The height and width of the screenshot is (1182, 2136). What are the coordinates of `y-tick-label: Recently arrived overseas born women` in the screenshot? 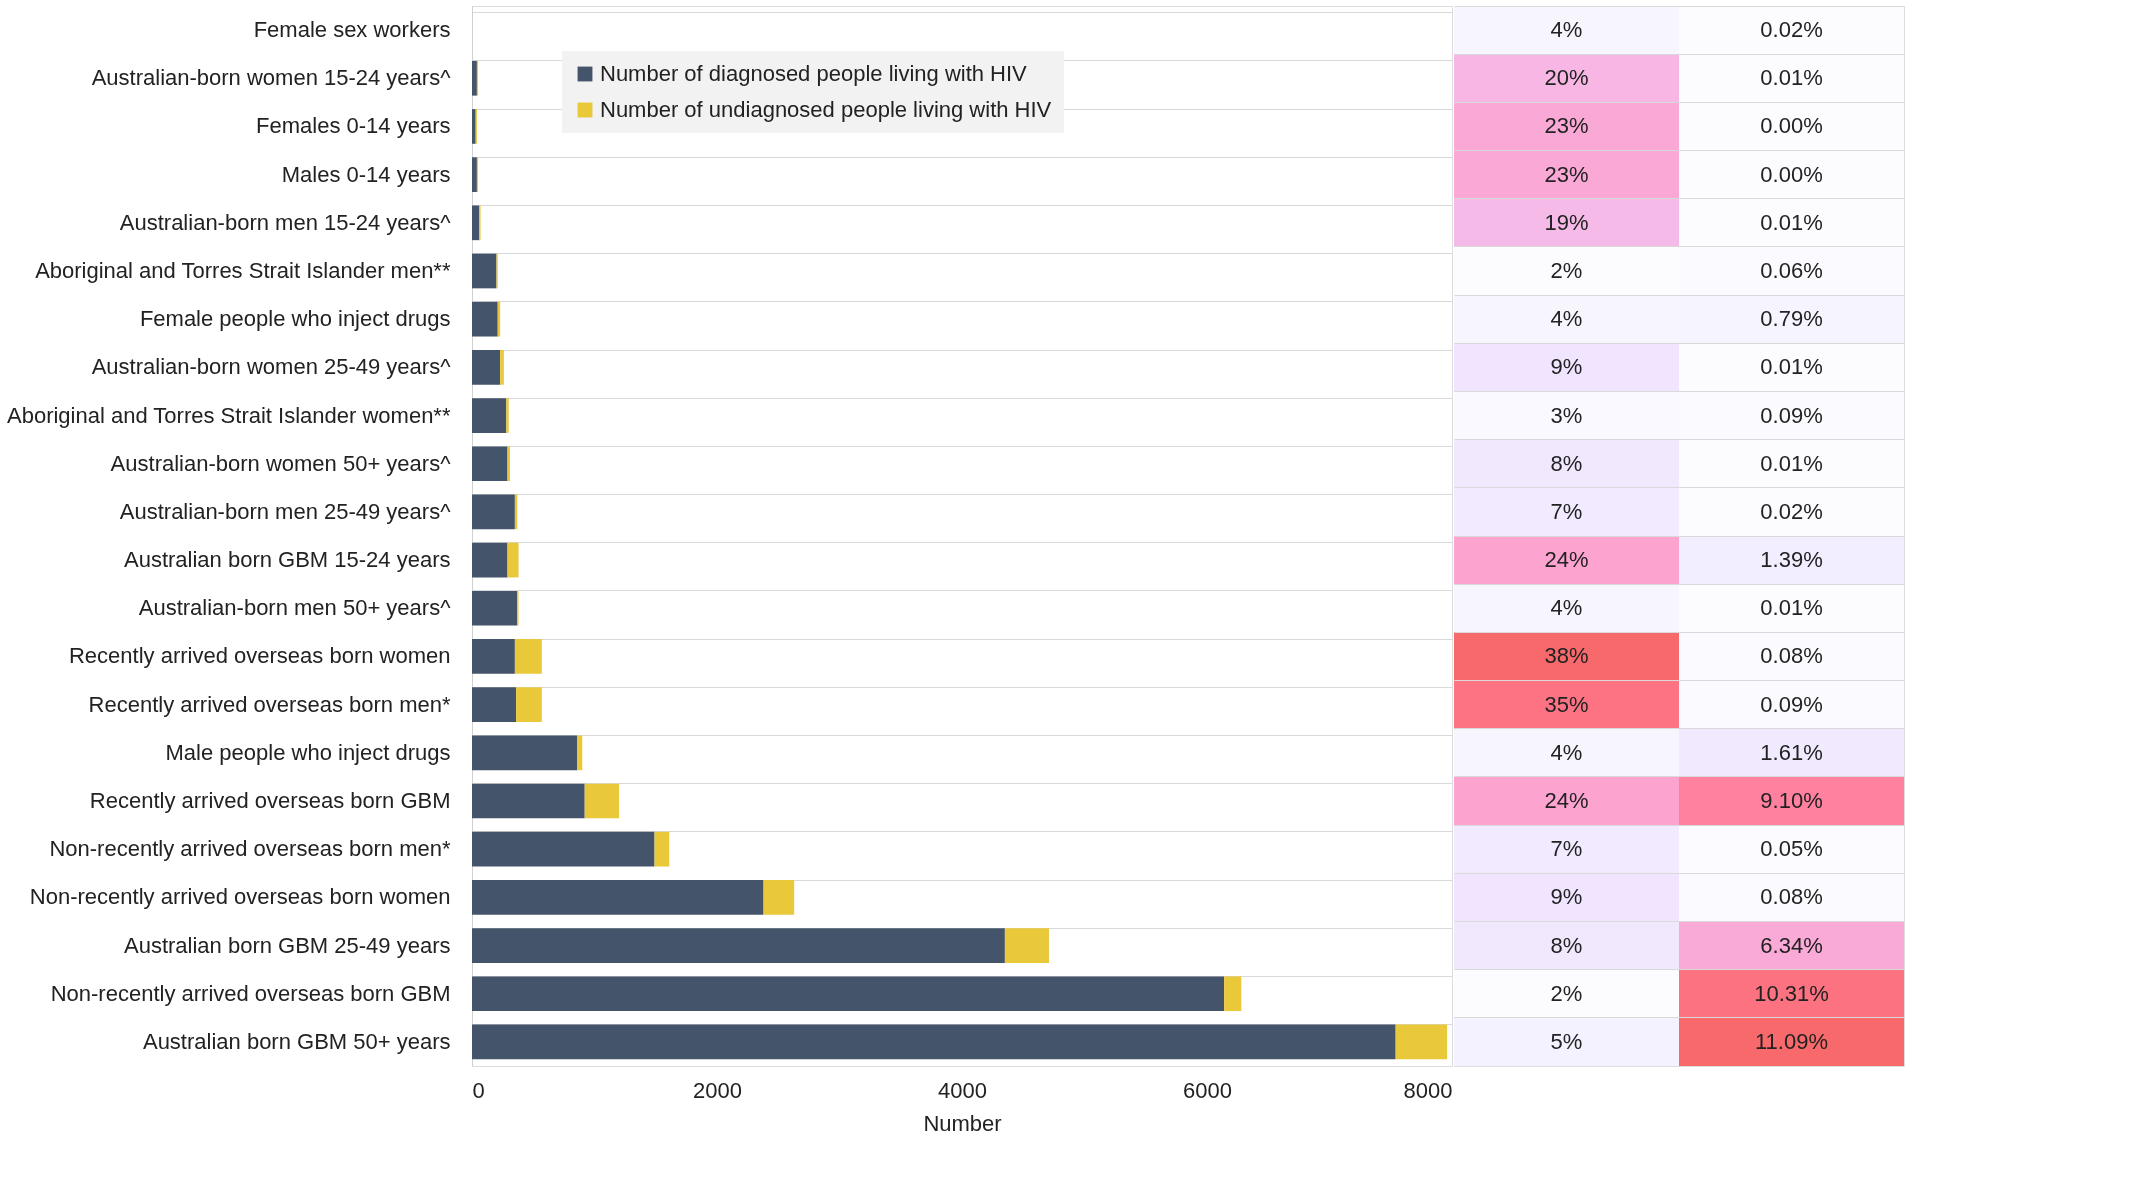 It's located at (259, 656).